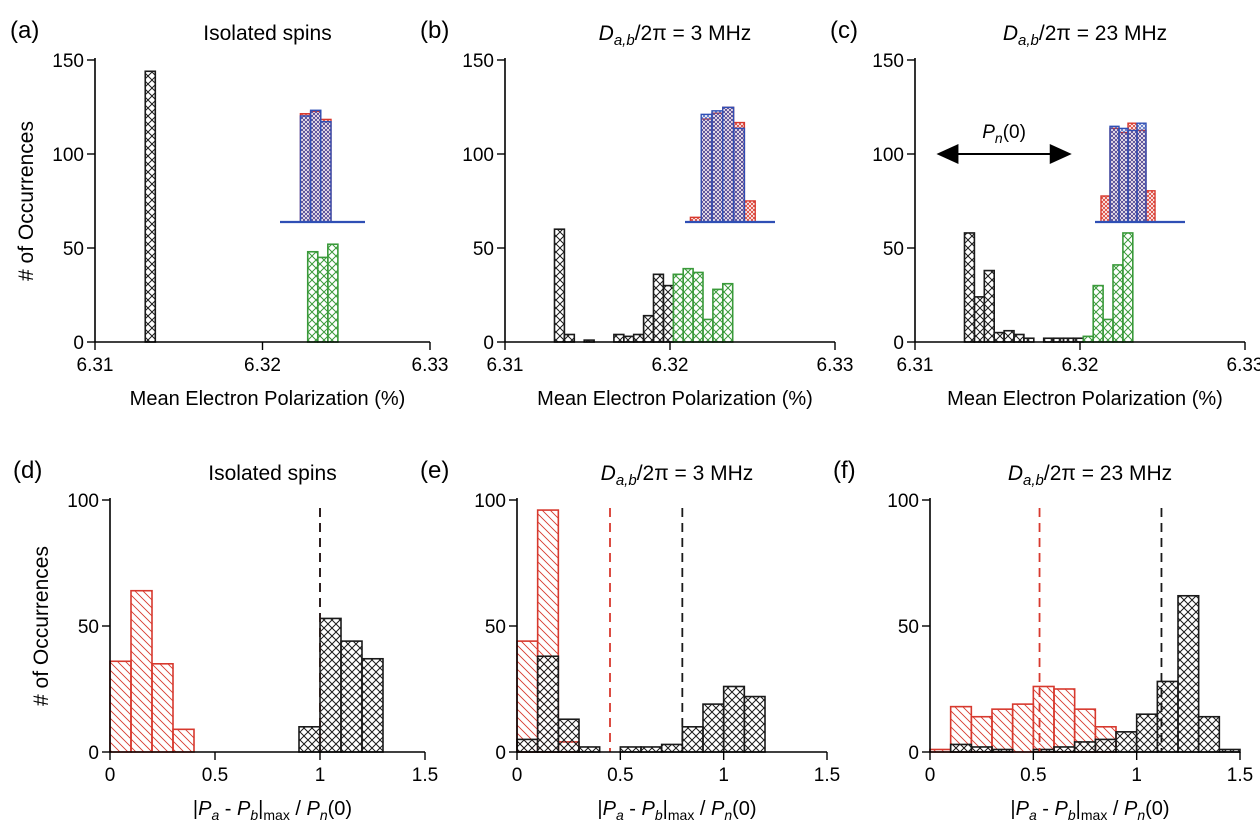 The image size is (1260, 830). I want to click on arrow-label: Pn(0), so click(1004, 134).